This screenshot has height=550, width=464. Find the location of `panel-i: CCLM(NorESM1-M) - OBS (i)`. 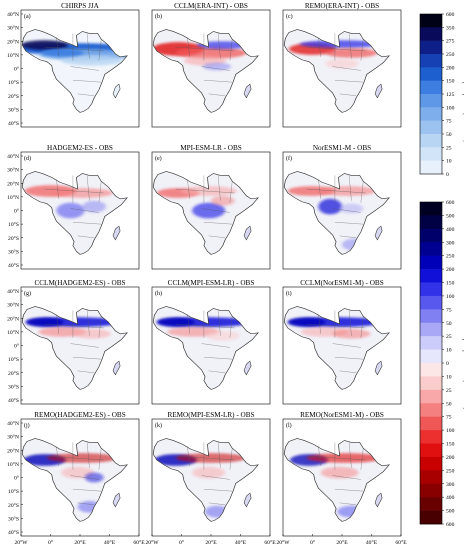

panel-i: CCLM(NorESM1-M) - OBS (i) is located at coordinates (342, 342).